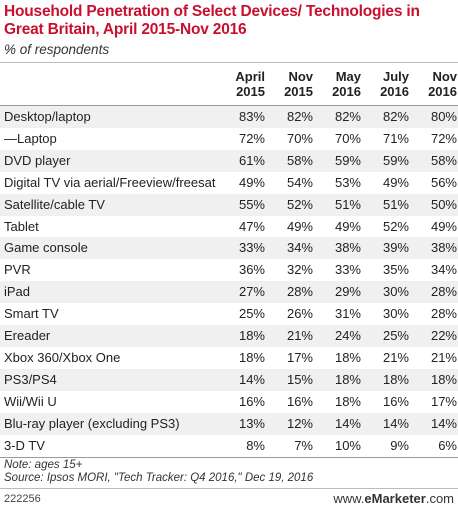 Image resolution: width=458 pixels, height=509 pixels. I want to click on table-row: Smart TV 25% 26% 31% 30% 28%, so click(229, 314).